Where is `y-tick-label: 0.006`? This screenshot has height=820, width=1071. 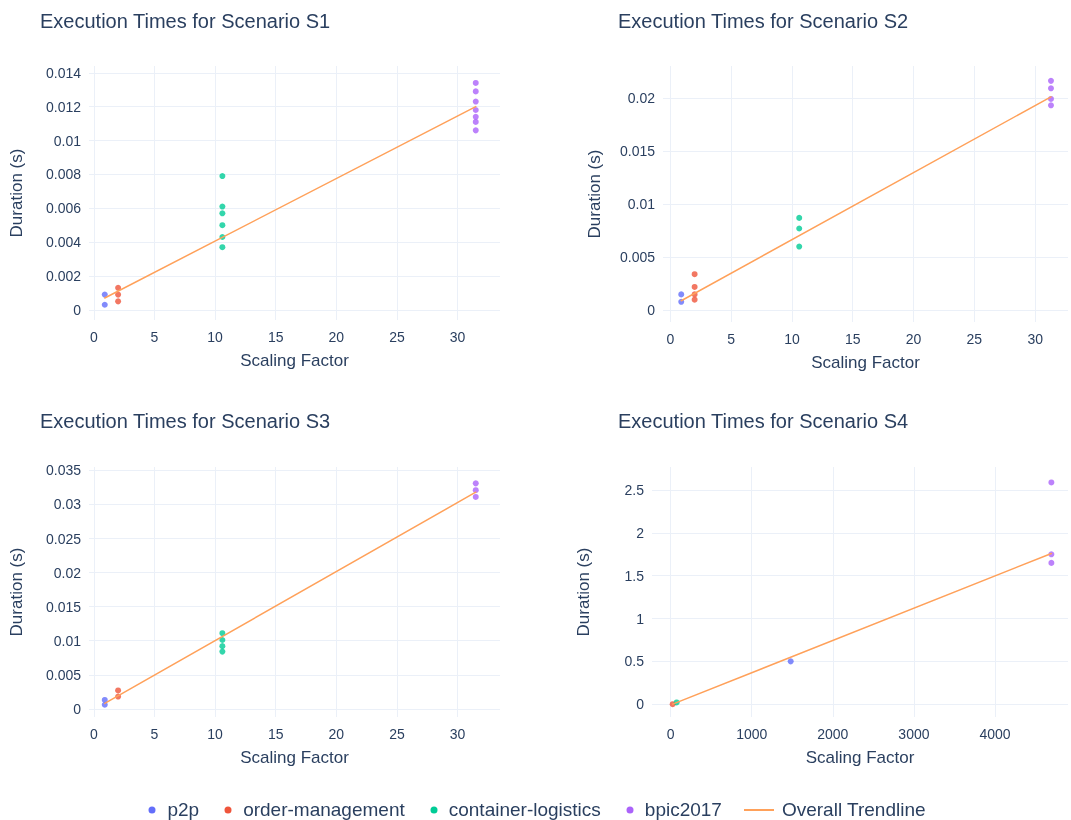
y-tick-label: 0.006 is located at coordinates (63, 208).